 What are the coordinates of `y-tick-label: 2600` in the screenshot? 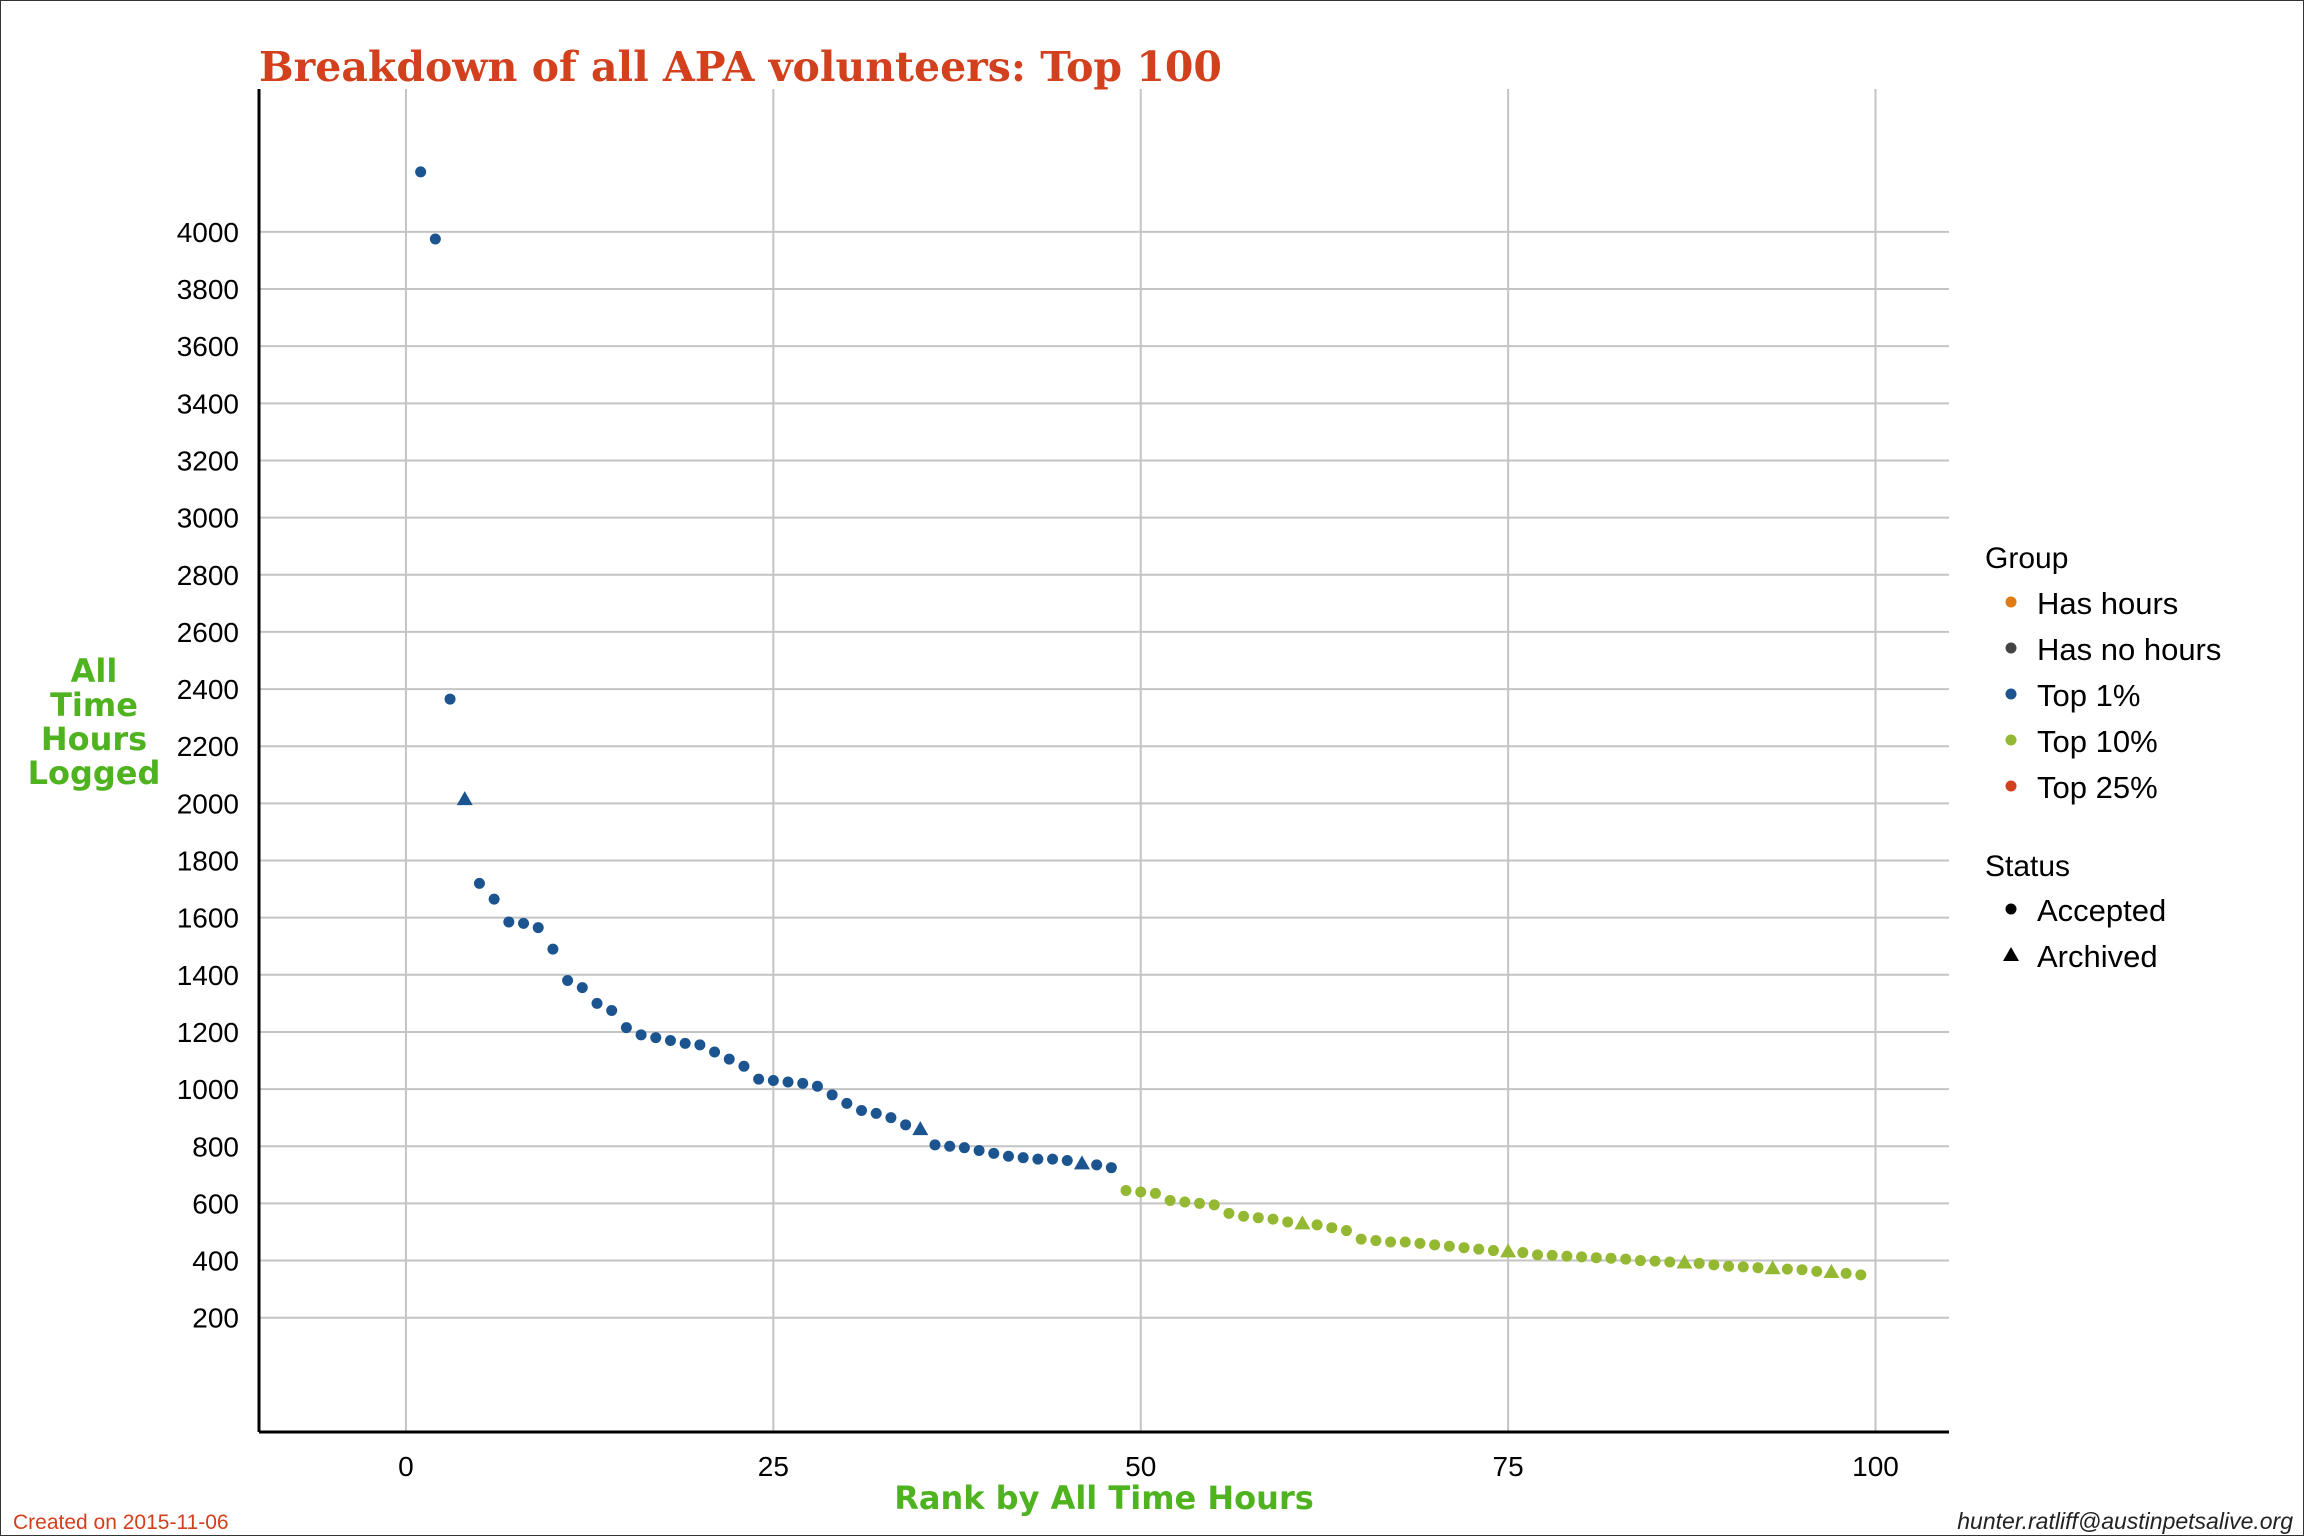 It's located at (208, 632).